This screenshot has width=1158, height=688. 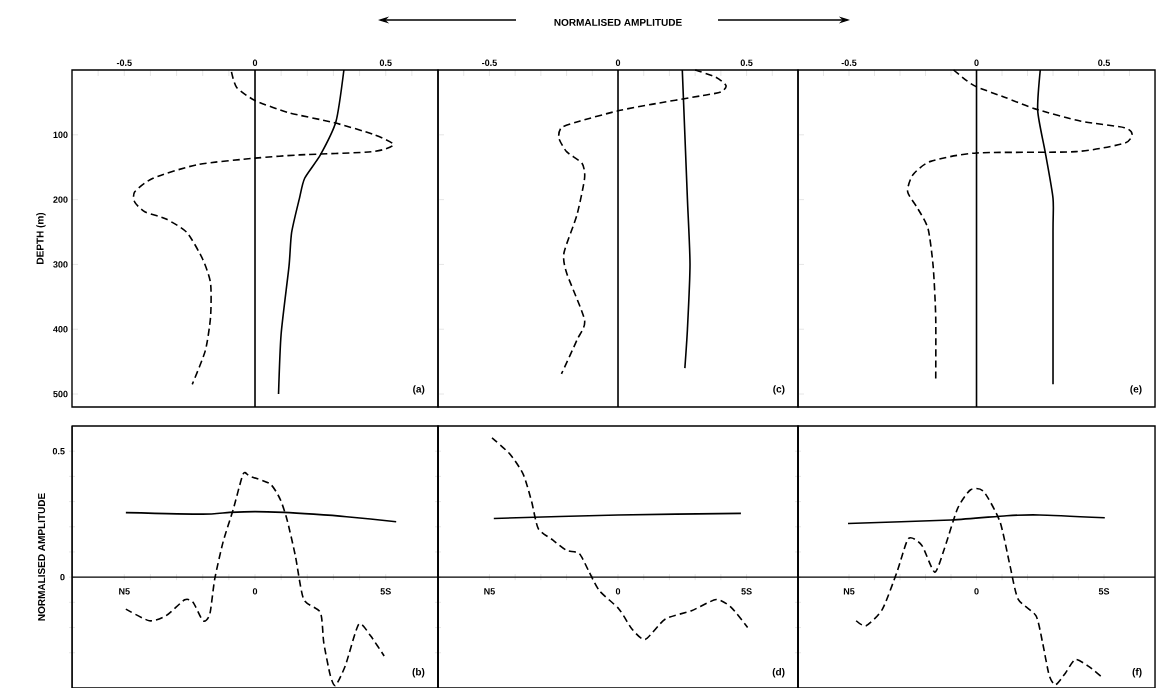 What do you see at coordinates (1137, 673) in the screenshot?
I see `annotation: (f)` at bounding box center [1137, 673].